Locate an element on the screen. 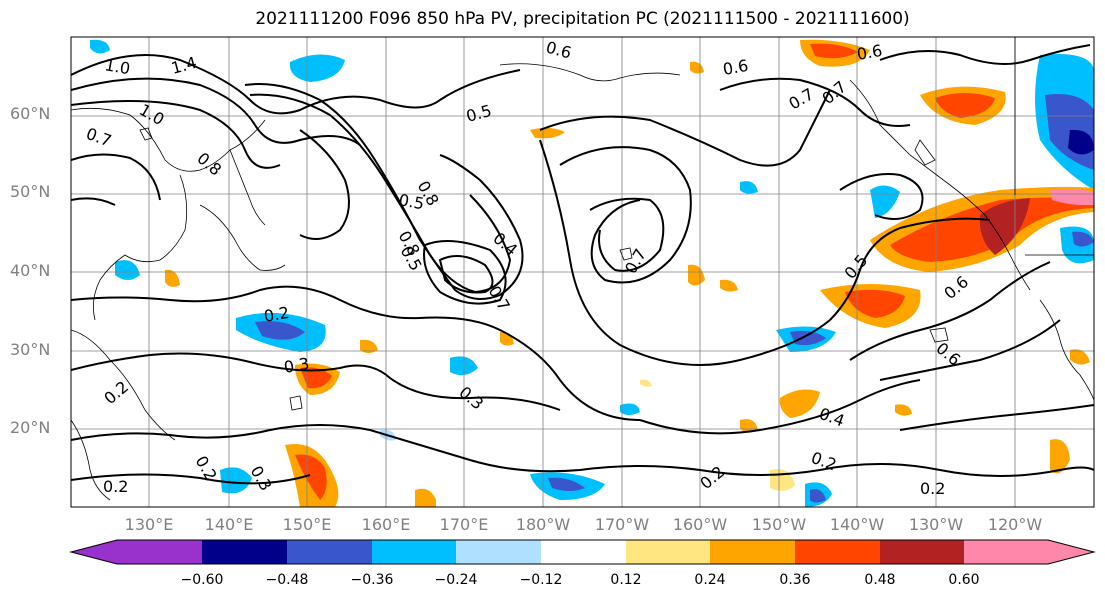  colorbar-tick-label: −0.48 is located at coordinates (287, 580).